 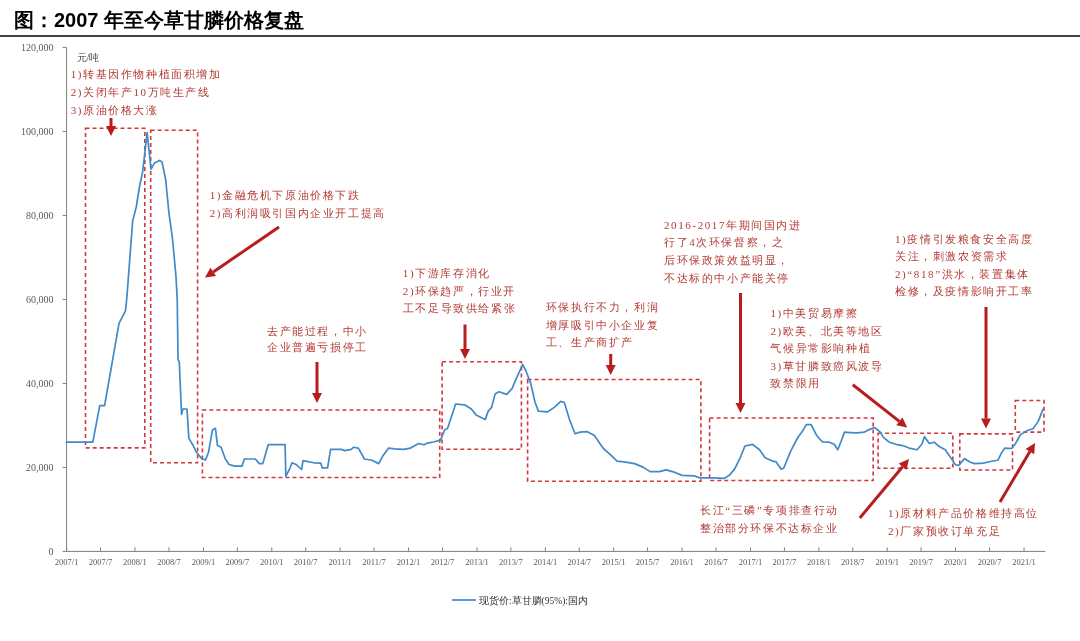 I want to click on x-tick-label: 2020/7, so click(x=989, y=562).